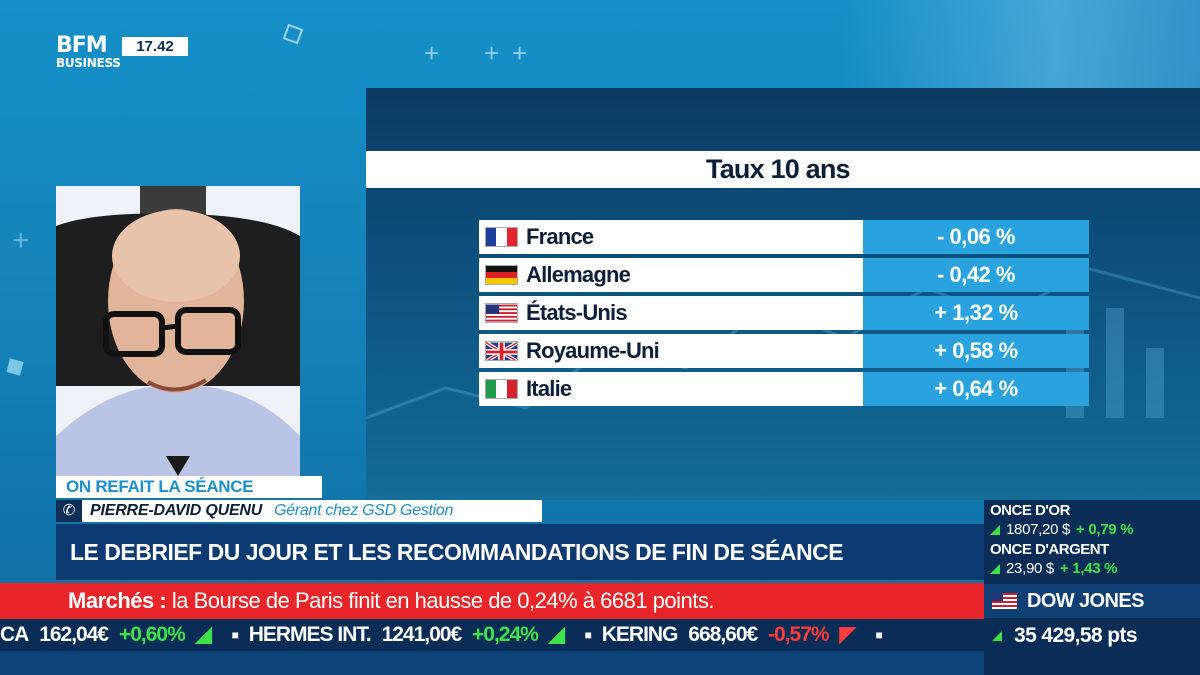  What do you see at coordinates (976, 275) in the screenshot?
I see `rate-value: - 0,42 %` at bounding box center [976, 275].